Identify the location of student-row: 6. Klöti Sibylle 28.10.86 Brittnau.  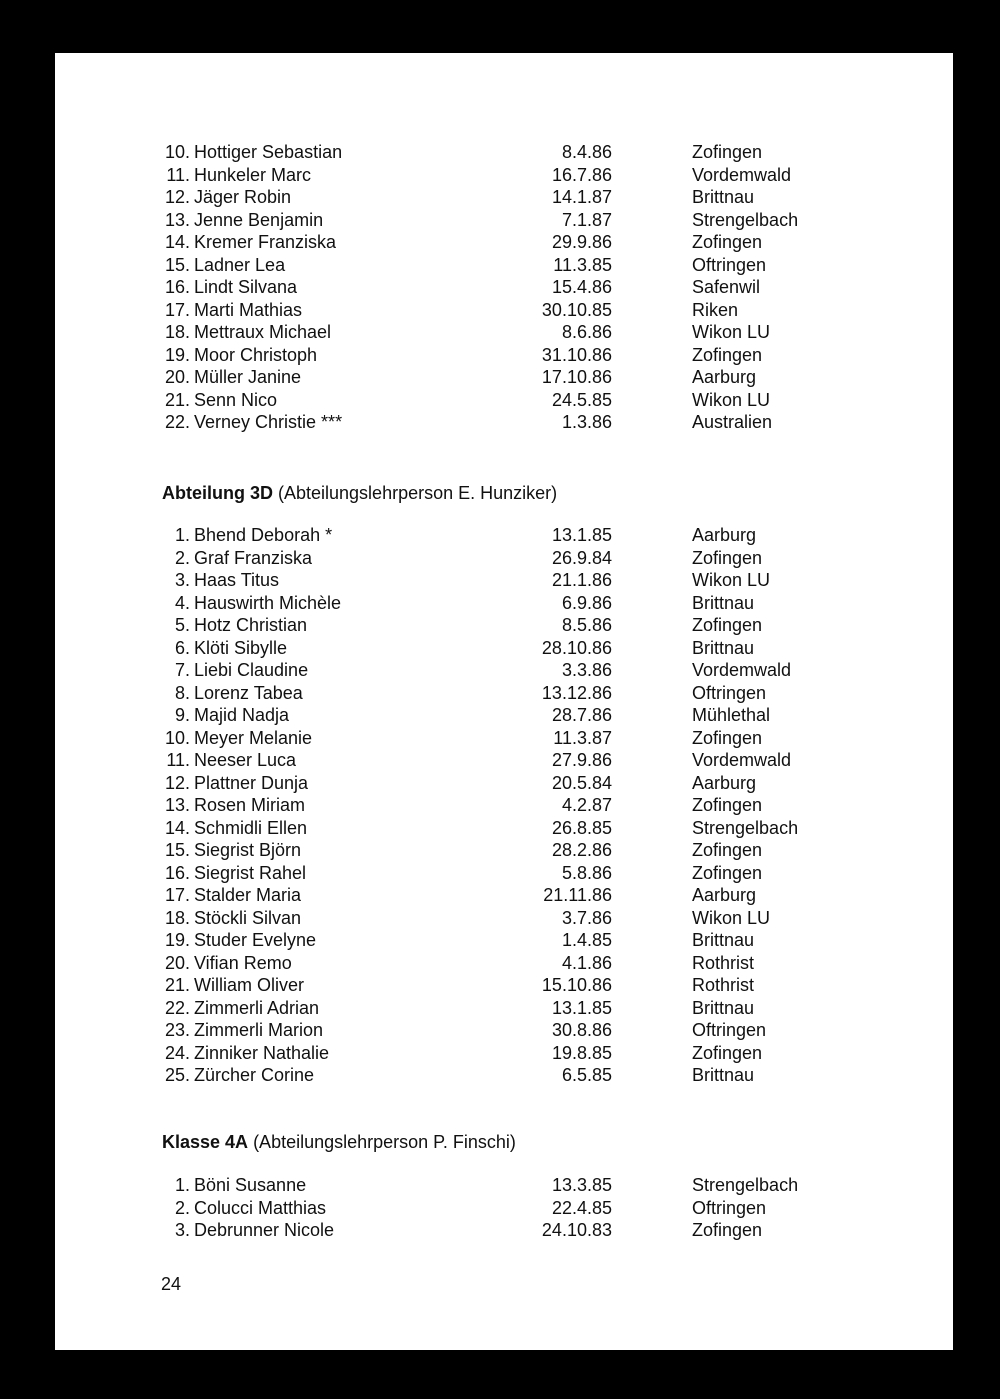
(504, 648).